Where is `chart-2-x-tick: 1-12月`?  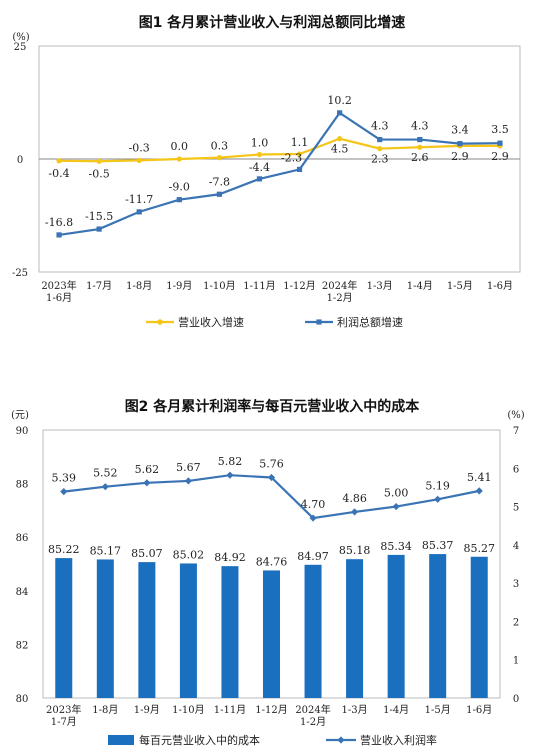 chart-2-x-tick: 1-12月 is located at coordinates (271, 710).